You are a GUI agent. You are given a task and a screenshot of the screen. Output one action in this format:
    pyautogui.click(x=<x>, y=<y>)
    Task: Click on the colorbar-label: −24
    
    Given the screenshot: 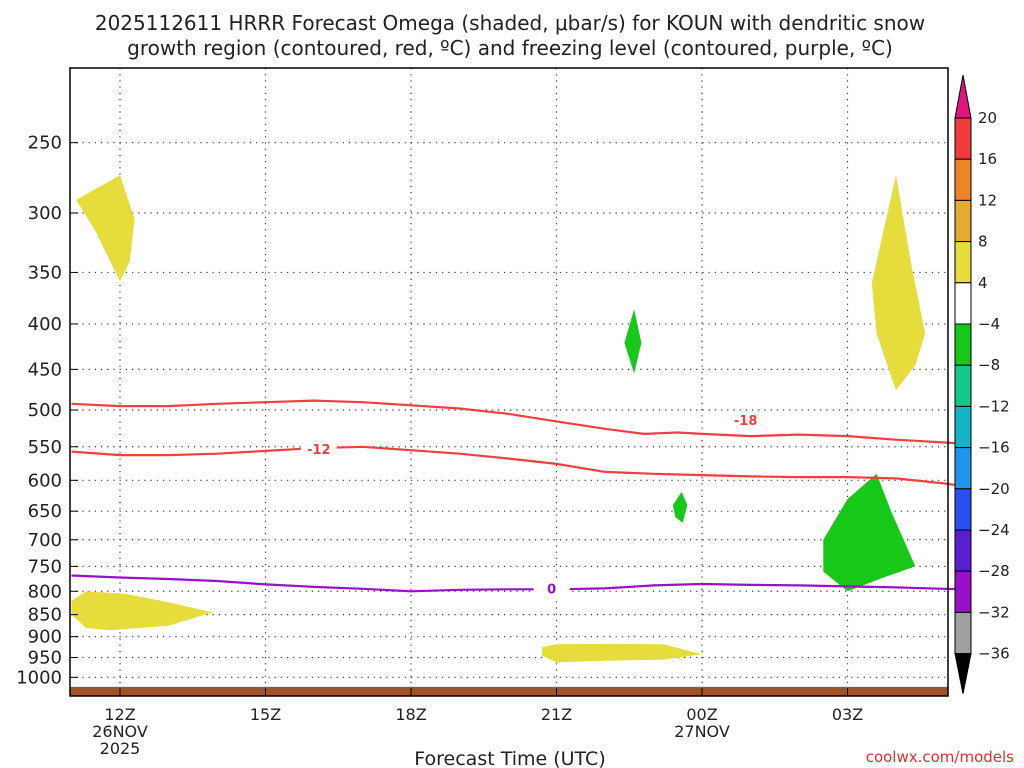 What is the action you would take?
    pyautogui.click(x=994, y=530)
    